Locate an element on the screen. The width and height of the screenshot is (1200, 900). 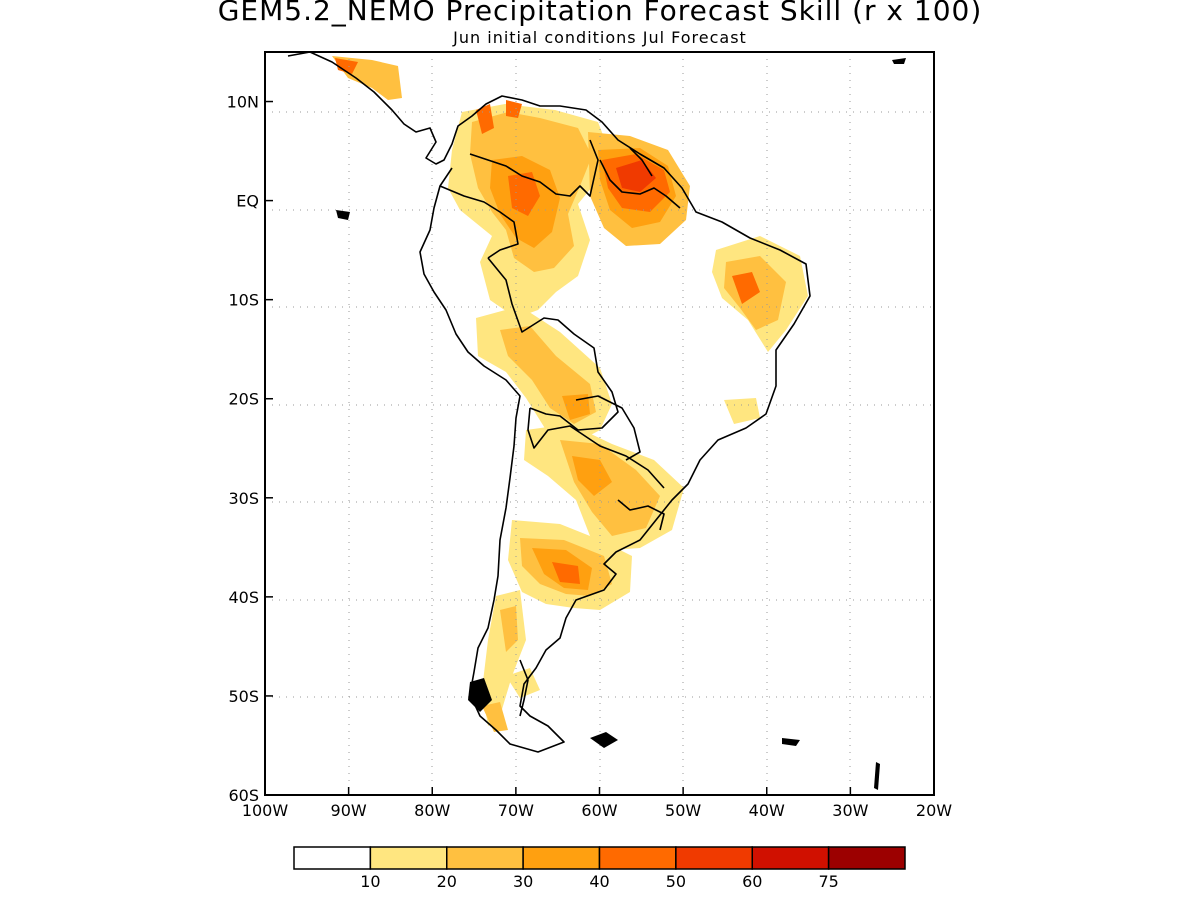
x-axis: 100W 90W 80W 70W 60W 50W 40W 30W 20W is located at coordinates (597, 803).